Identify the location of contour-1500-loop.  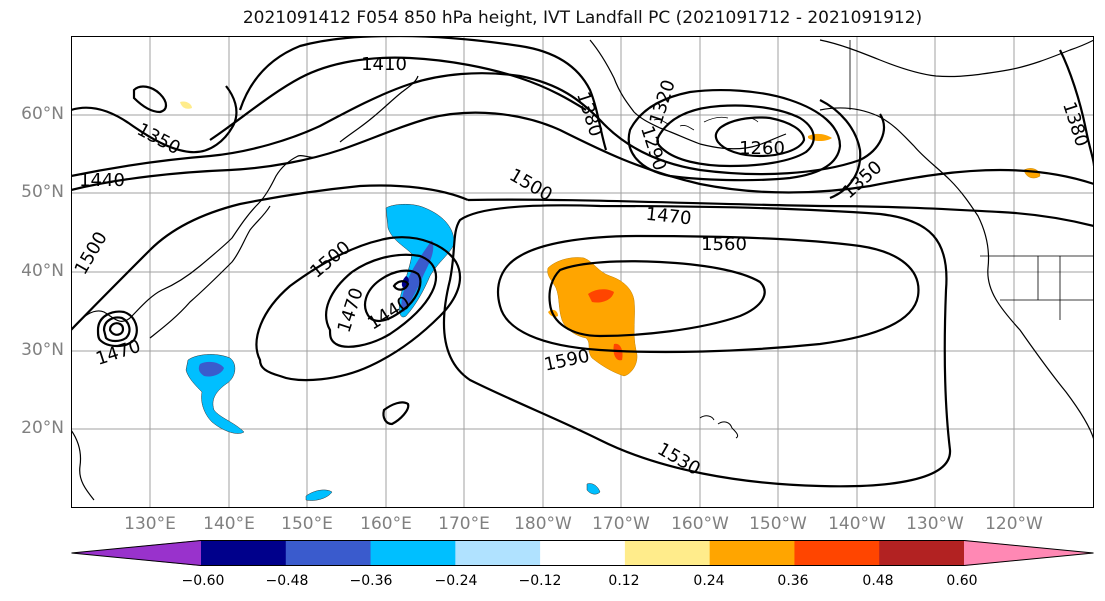
(358, 309).